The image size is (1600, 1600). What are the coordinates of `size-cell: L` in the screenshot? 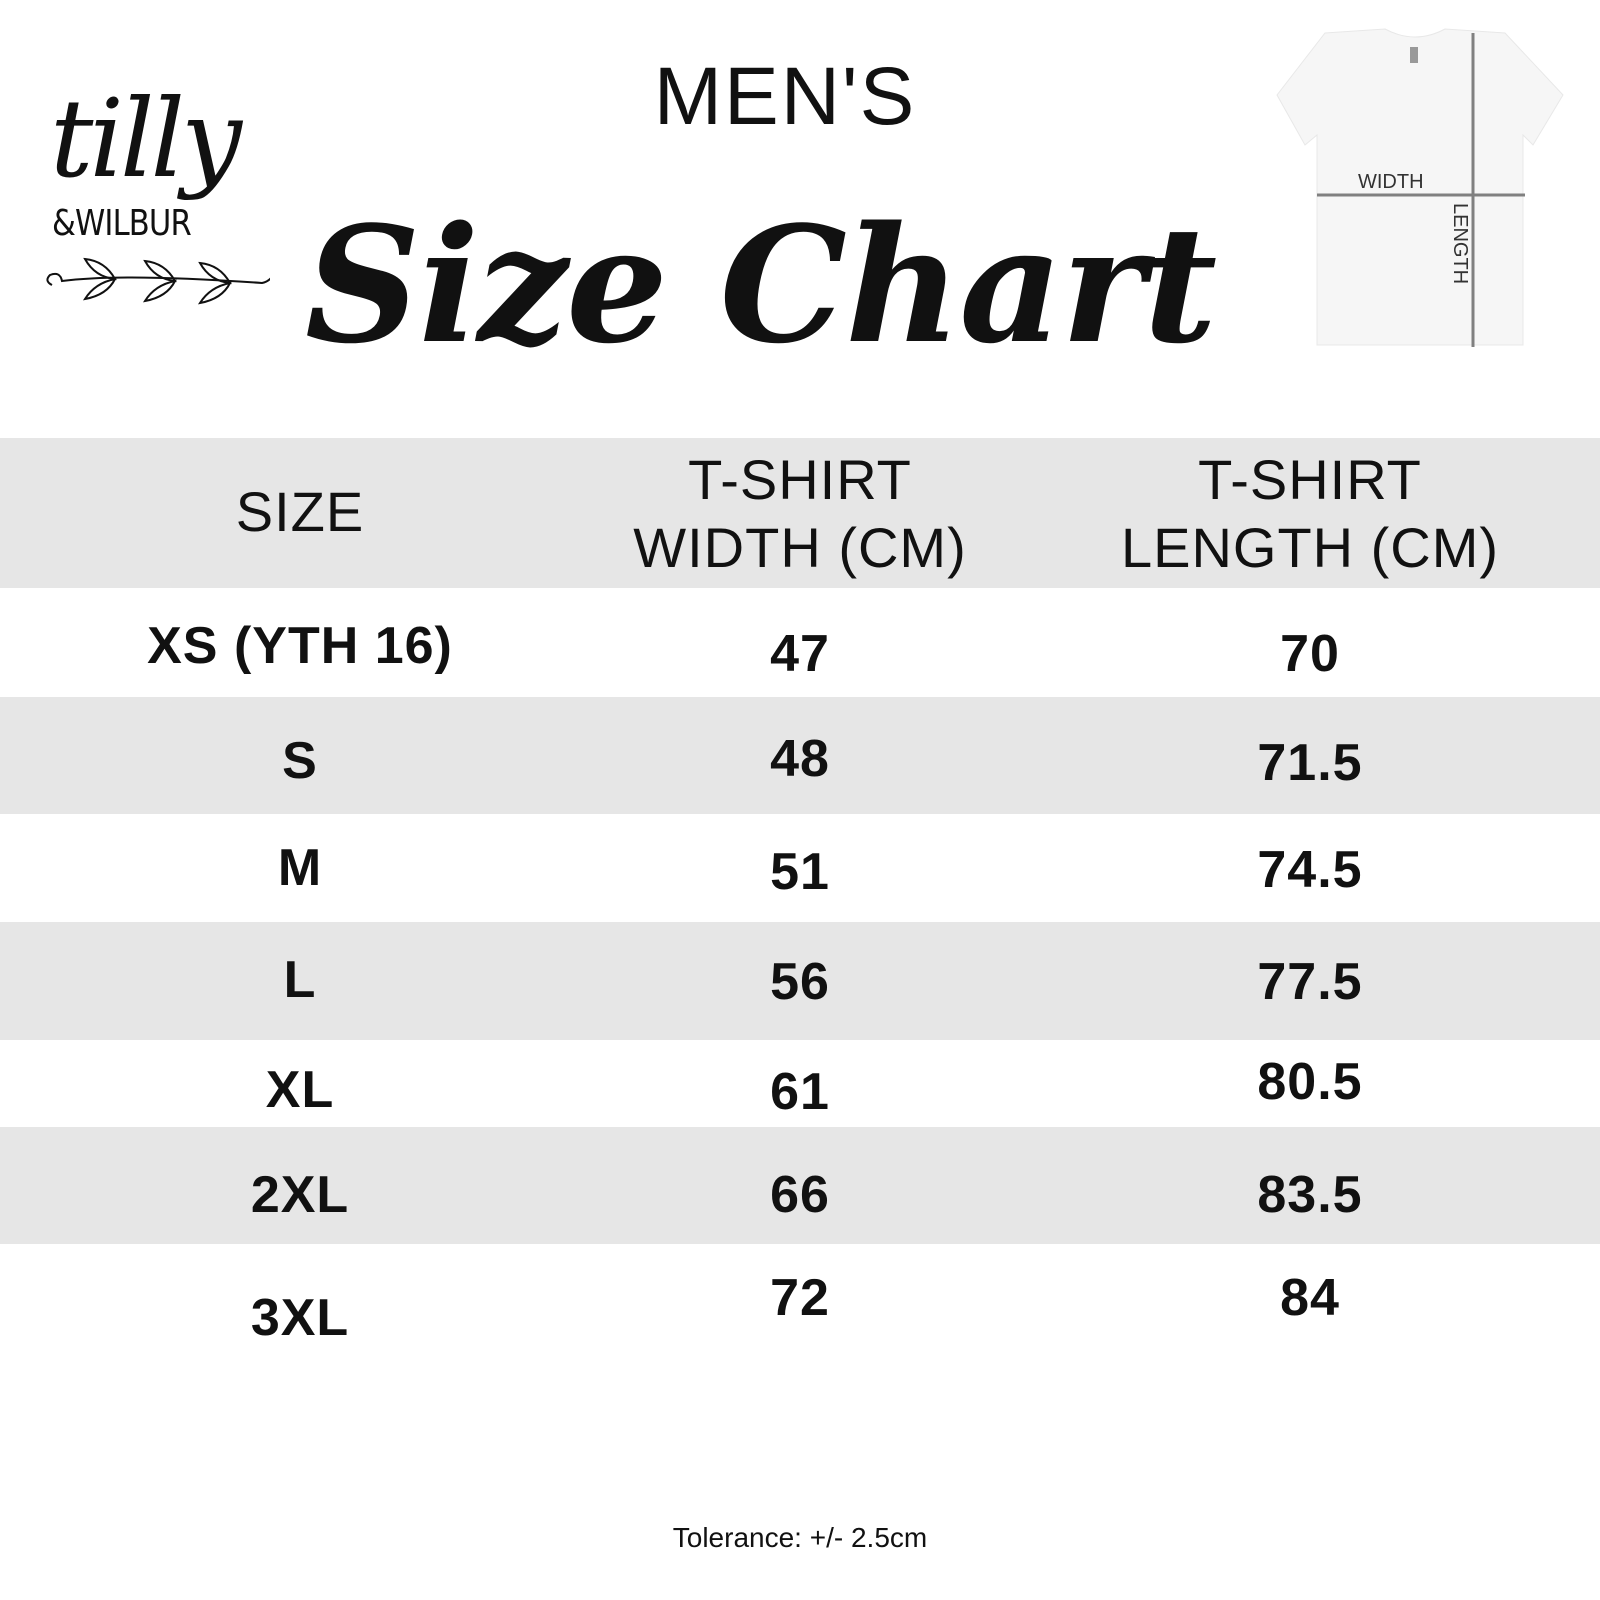 It's located at (300, 980).